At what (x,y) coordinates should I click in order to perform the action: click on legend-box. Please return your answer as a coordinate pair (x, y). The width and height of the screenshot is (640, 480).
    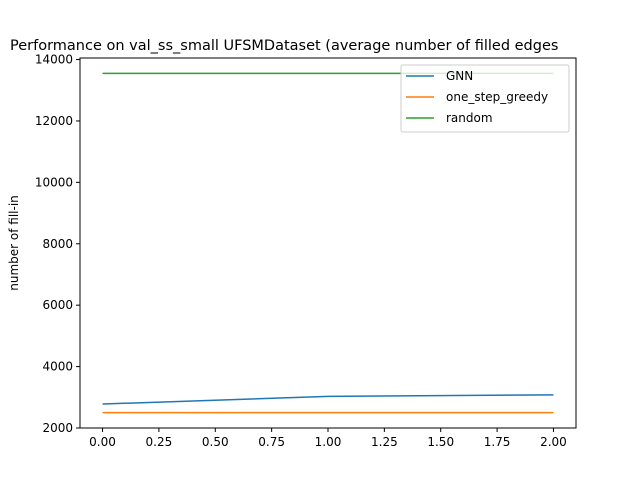
    Looking at the image, I should click on (485, 98).